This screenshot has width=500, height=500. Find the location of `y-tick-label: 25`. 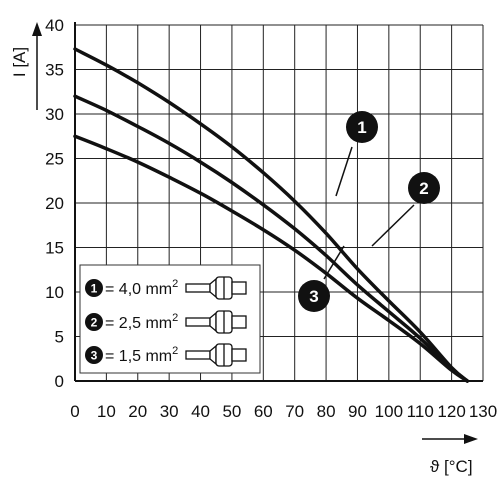

y-tick-label: 25 is located at coordinates (54, 159).